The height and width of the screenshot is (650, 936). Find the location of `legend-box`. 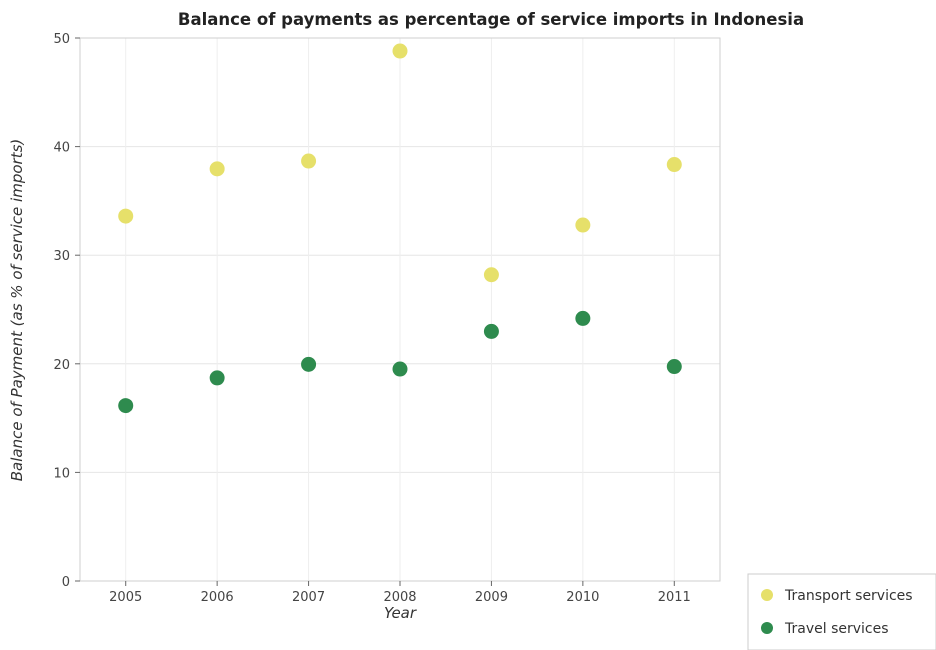

legend-box is located at coordinates (841, 611).